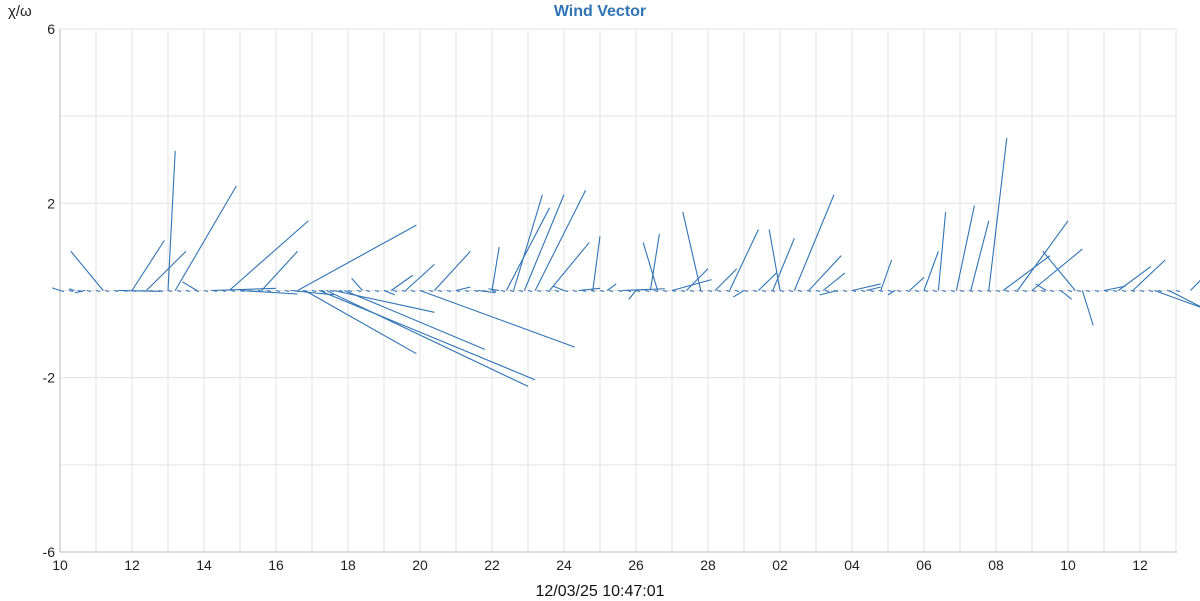  What do you see at coordinates (276, 565) in the screenshot?
I see `x-tick-label: 16` at bounding box center [276, 565].